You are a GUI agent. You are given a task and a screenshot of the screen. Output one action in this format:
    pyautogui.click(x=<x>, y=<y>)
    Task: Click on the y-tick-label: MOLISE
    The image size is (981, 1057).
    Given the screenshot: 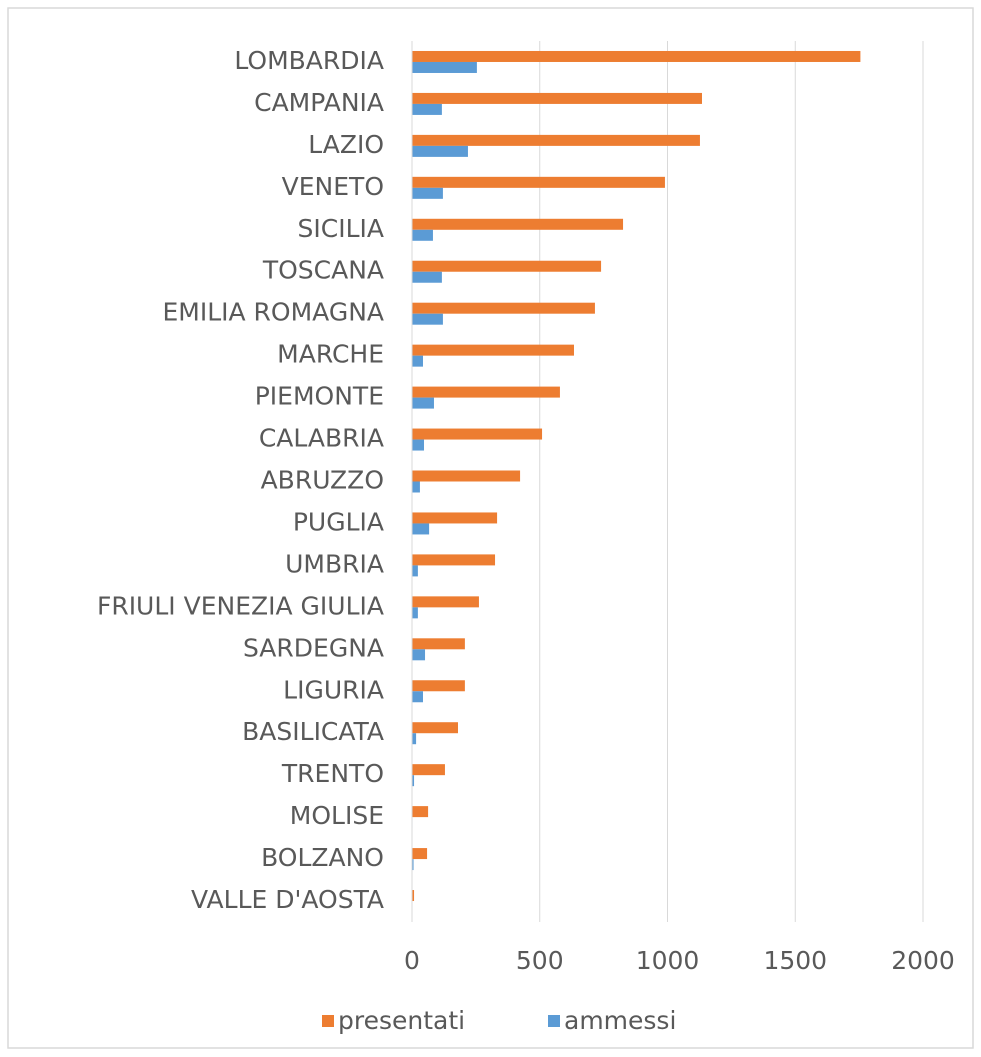 What is the action you would take?
    pyautogui.click(x=337, y=815)
    